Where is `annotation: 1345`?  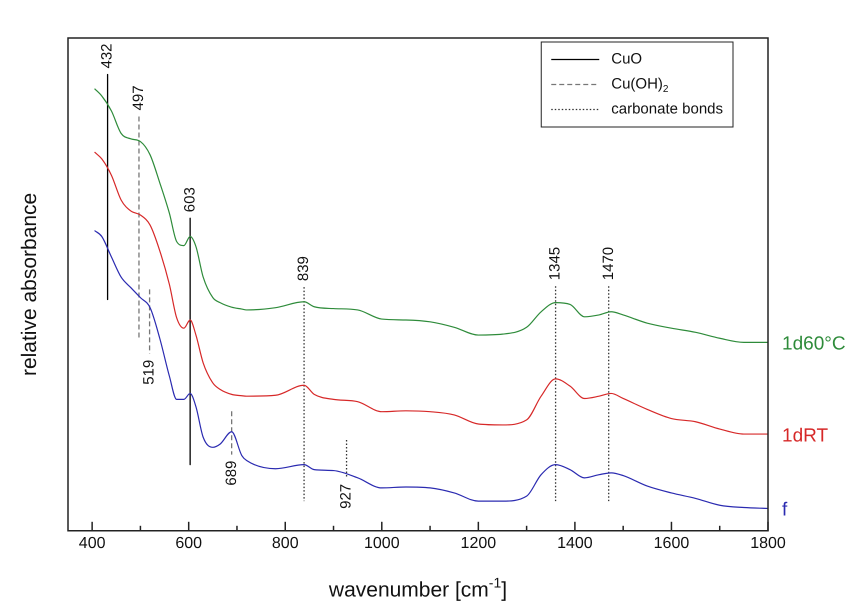 annotation: 1345 is located at coordinates (555, 263).